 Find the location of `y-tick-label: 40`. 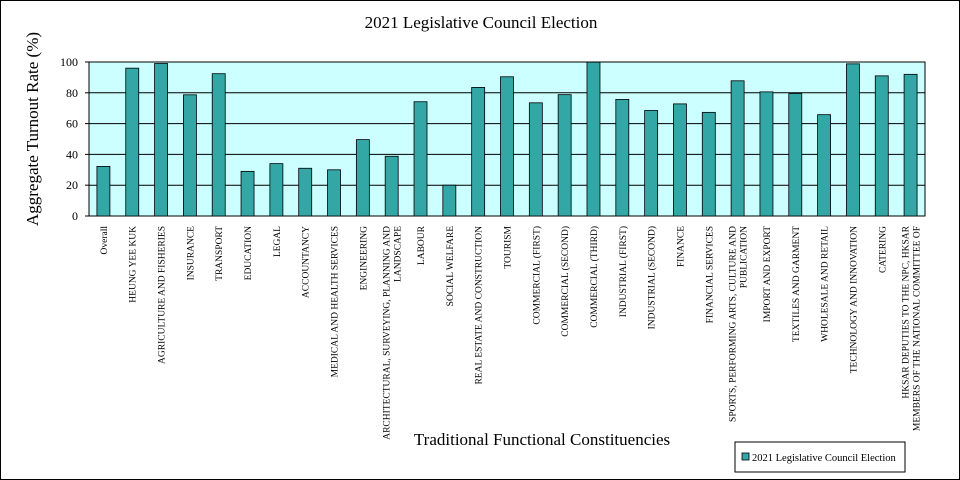

y-tick-label: 40 is located at coordinates (72, 154).